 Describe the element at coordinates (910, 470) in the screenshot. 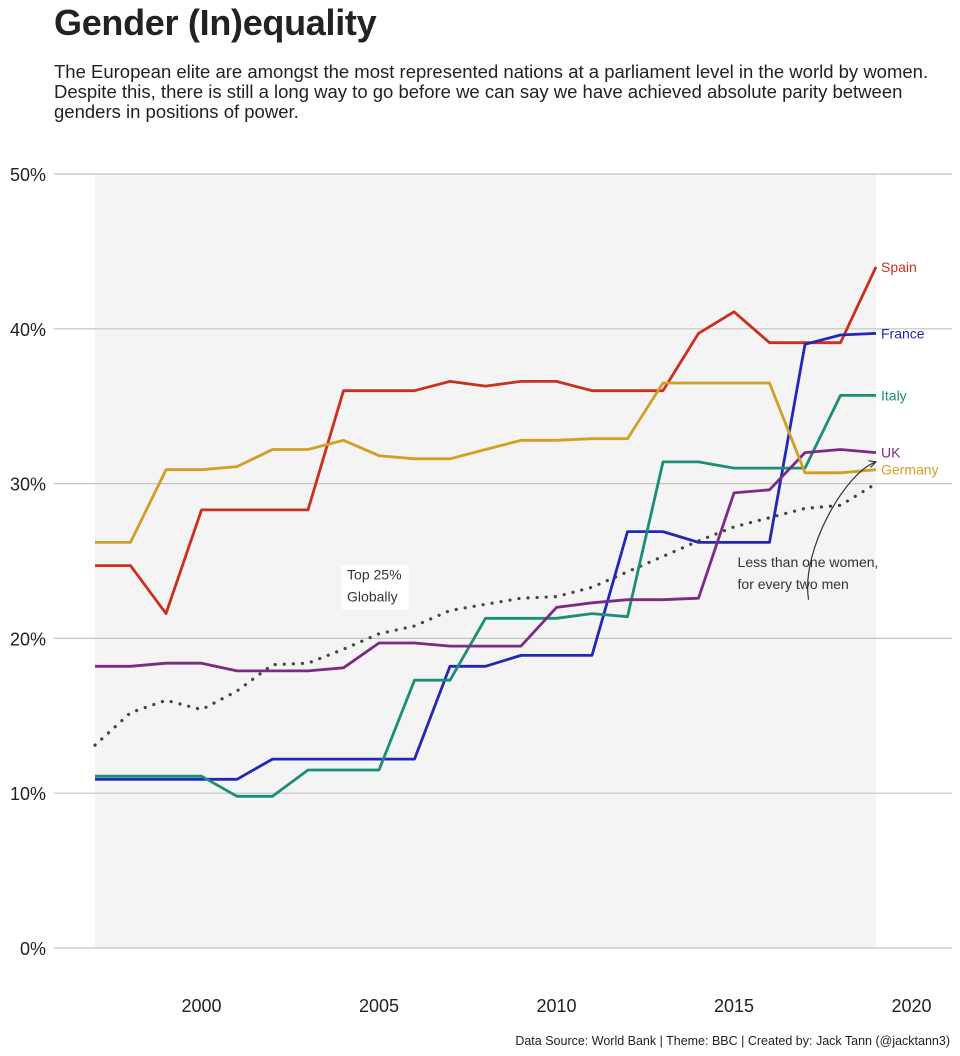

I see `series-label-germany: Germany` at that location.